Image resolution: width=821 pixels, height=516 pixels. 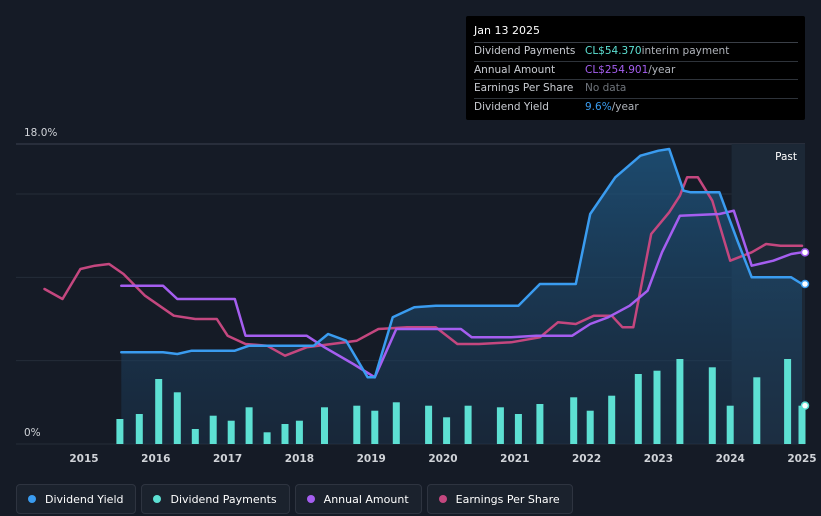 What do you see at coordinates (805, 329) in the screenshot?
I see `end-markers` at bounding box center [805, 329].